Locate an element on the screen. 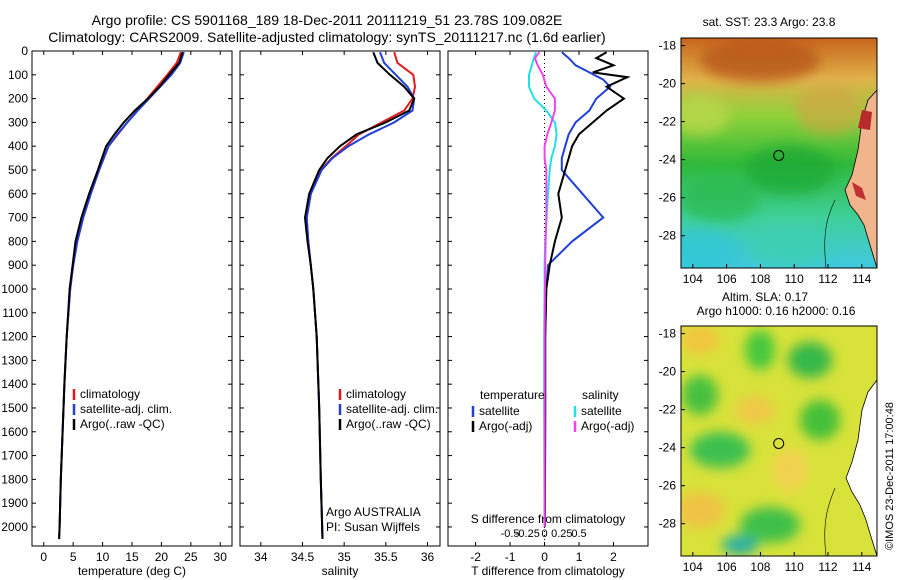 This screenshot has width=900, height=580. sla-field is located at coordinates (779, 441).